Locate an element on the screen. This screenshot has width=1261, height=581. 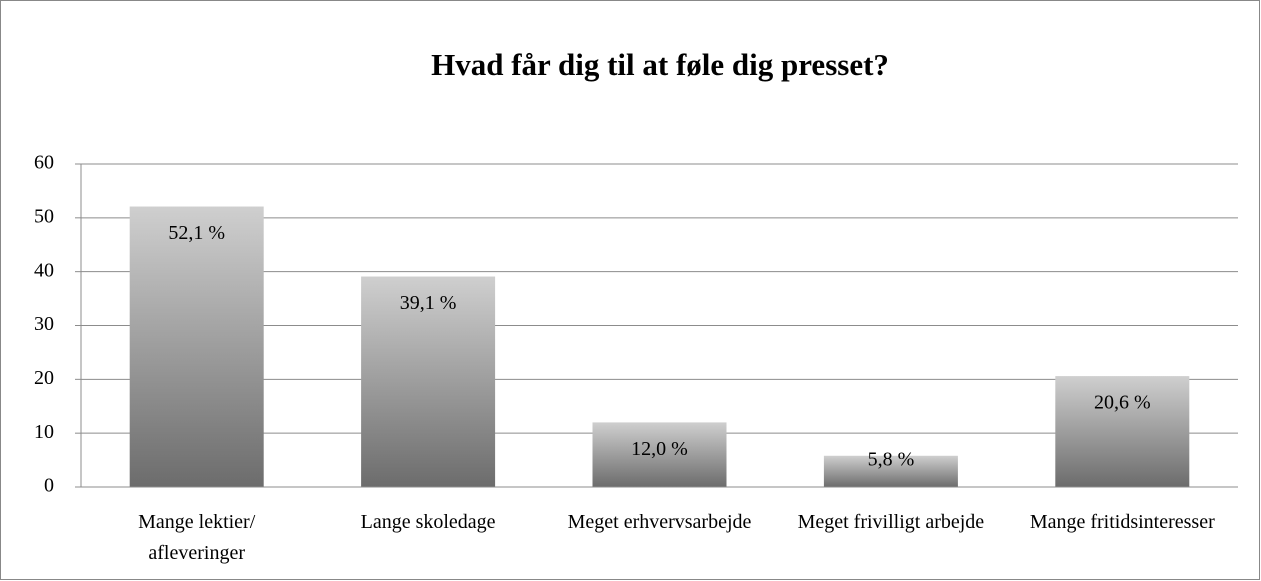
y-tick-label: 60 is located at coordinates (44, 163).